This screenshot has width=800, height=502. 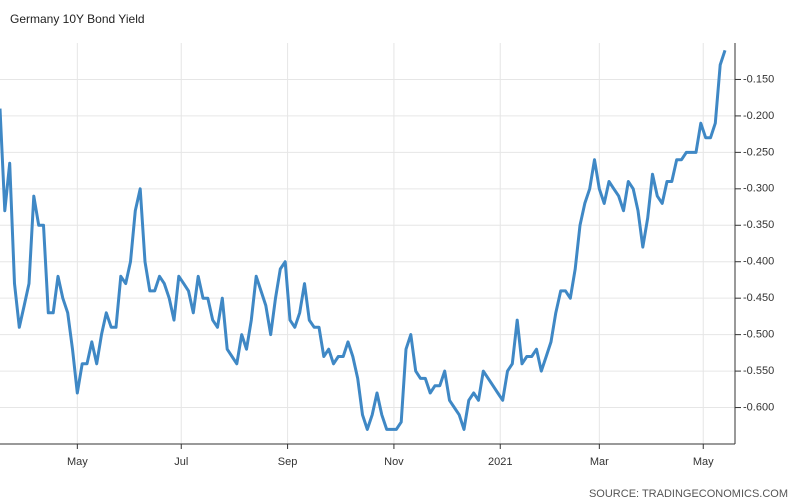 What do you see at coordinates (758, 189) in the screenshot?
I see `y-tick-label: -0.300` at bounding box center [758, 189].